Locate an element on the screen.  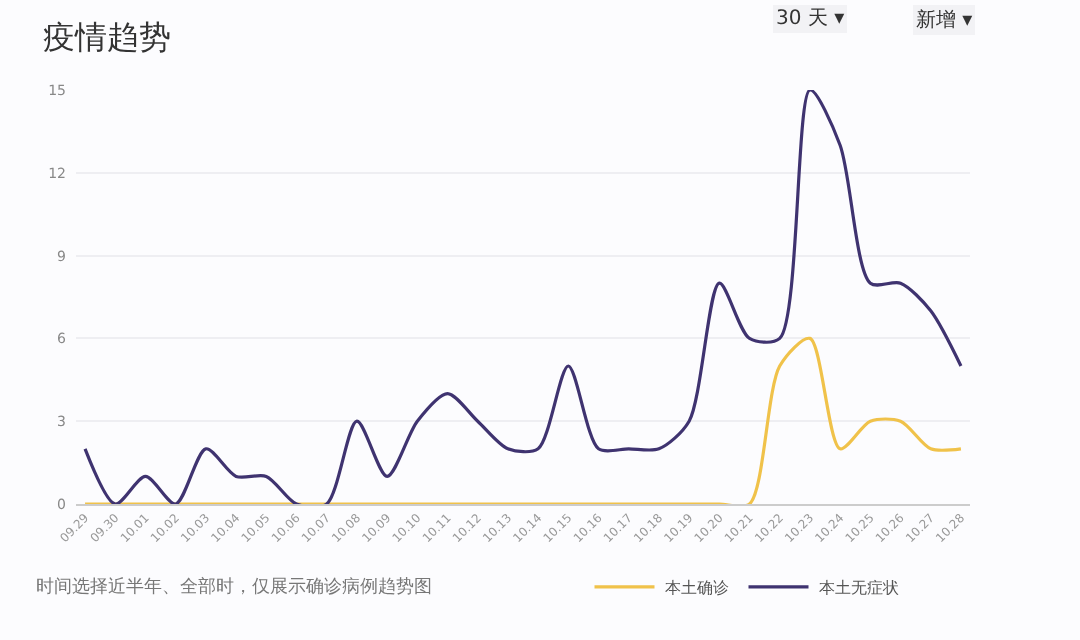
text: 时间选择近半年、全部时，仅展示确诊病例趋势图 is located at coordinates (234, 587).